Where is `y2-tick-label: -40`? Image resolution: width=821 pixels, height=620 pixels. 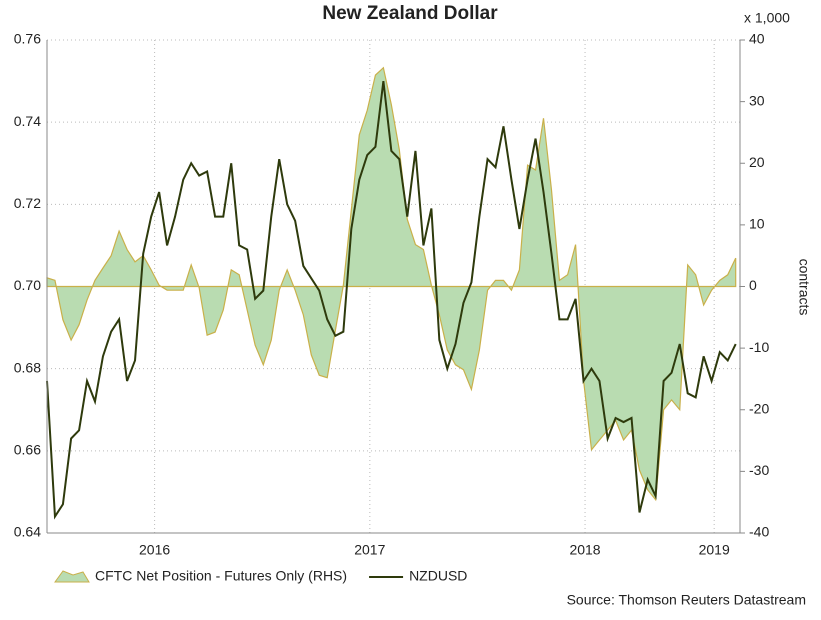
y2-tick-label: -40 is located at coordinates (759, 532).